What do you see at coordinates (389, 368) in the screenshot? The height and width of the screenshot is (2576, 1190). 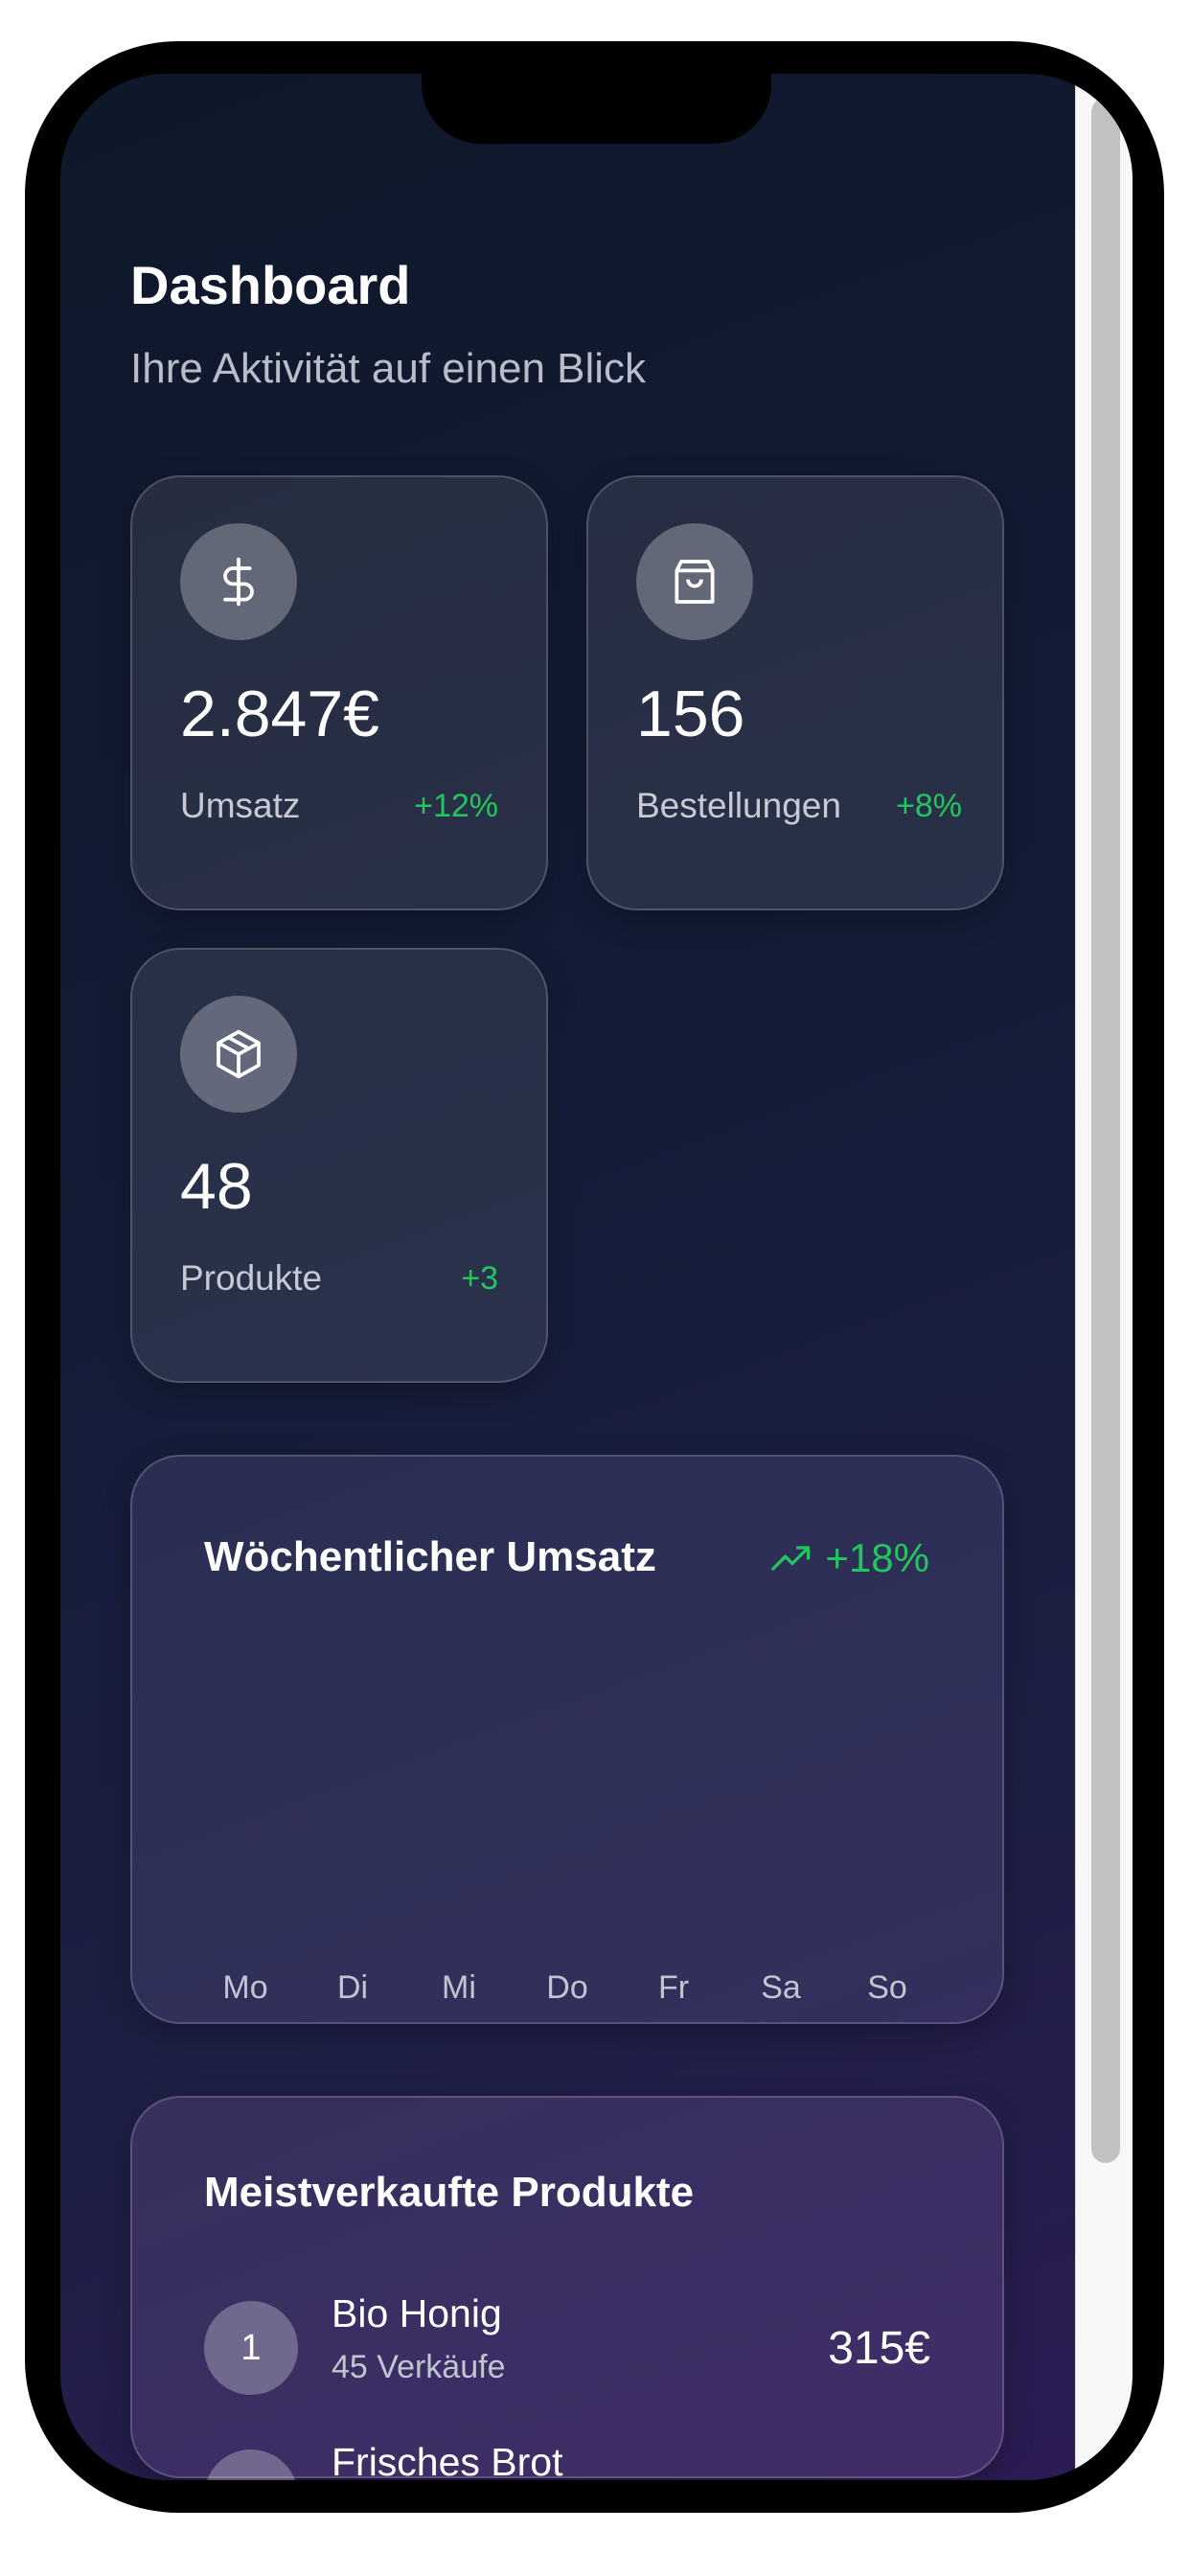 I see `page-subtitle: Ihre Aktivität auf einen Blick` at bounding box center [389, 368].